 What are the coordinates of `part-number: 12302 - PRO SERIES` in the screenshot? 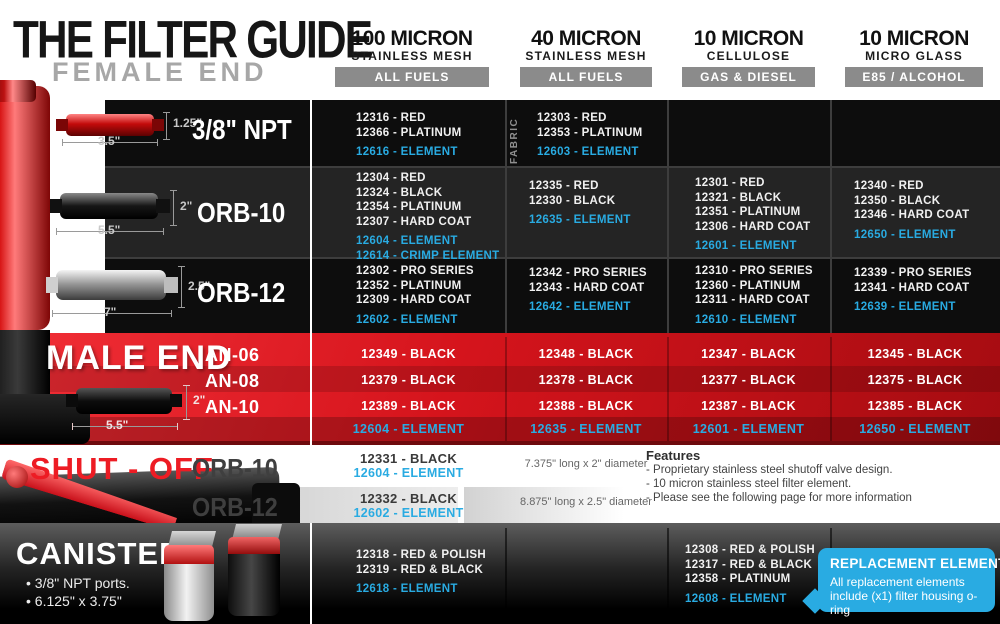 It's located at (415, 271).